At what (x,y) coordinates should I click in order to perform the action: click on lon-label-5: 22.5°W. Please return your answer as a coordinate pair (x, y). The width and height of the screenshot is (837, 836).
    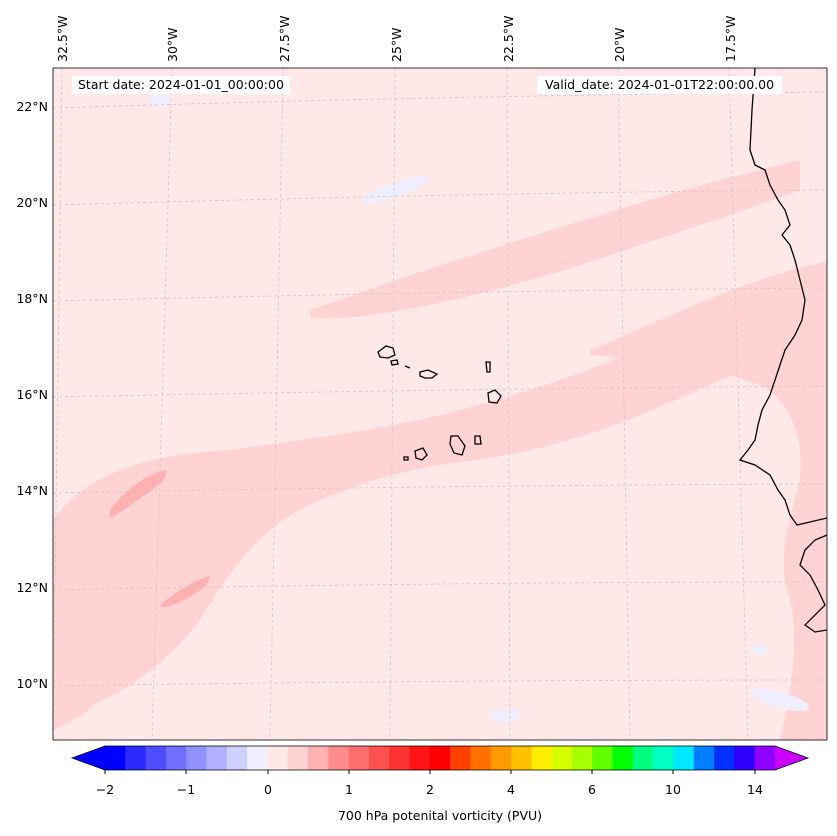
    Looking at the image, I should click on (508, 38).